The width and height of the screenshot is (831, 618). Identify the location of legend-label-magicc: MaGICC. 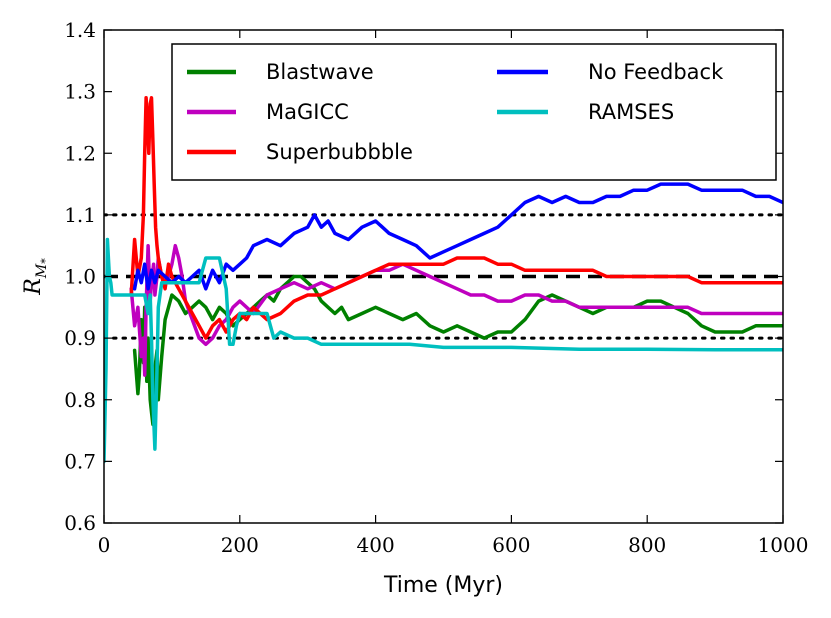
(307, 112).